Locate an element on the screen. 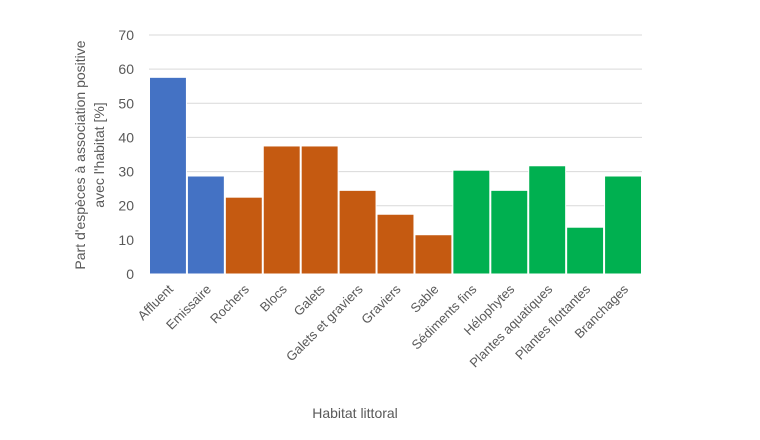  x-axis-label: Habitat littoral is located at coordinates (355, 413).